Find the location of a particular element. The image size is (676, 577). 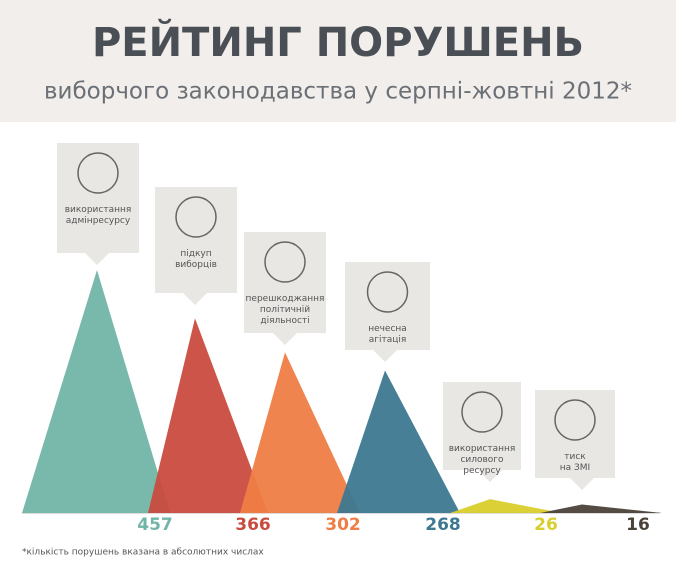

category-label: використання адмінресурсу is located at coordinates (98, 215).